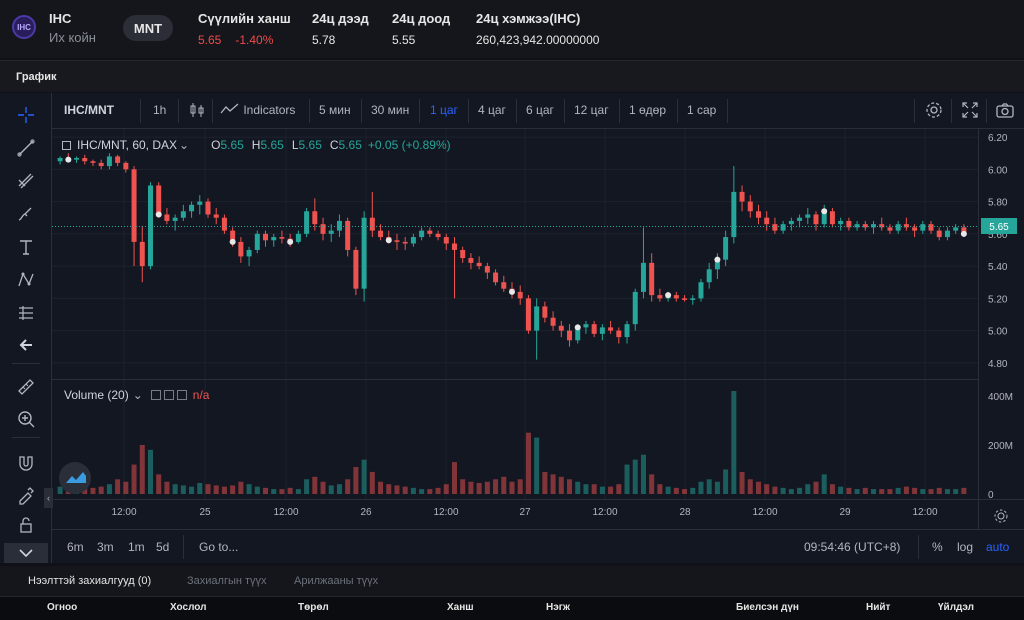 Image resolution: width=1024 pixels, height=620 pixels. Describe the element at coordinates (1000, 397) in the screenshot. I see `volume-tick-label: 400M` at that location.